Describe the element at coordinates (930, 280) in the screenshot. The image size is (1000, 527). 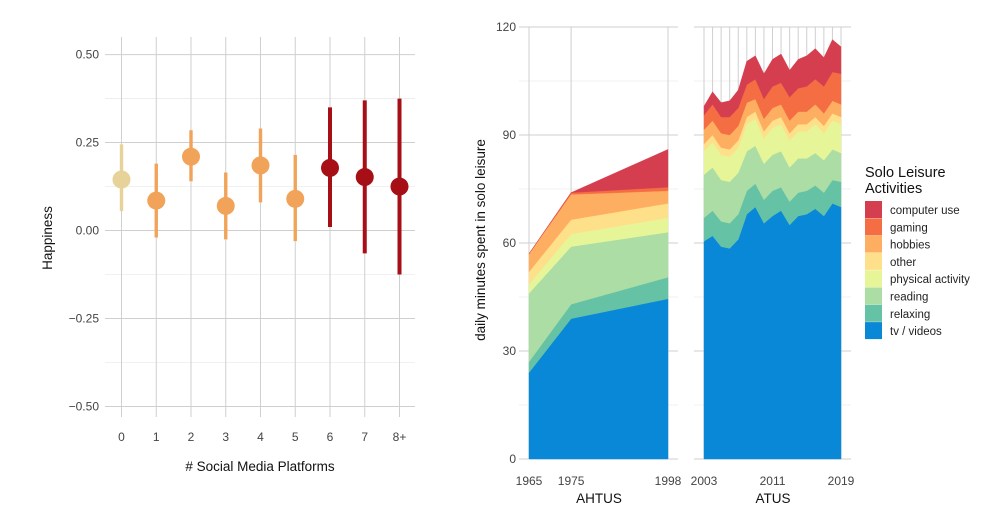
I see `legend-label-physical-activity: physical activity` at that location.